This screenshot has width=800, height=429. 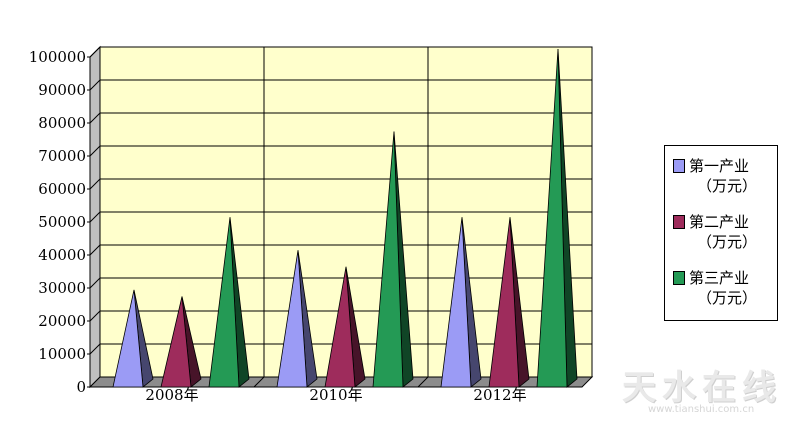 What do you see at coordinates (62, 123) in the screenshot?
I see `y-tick-label: 80000` at bounding box center [62, 123].